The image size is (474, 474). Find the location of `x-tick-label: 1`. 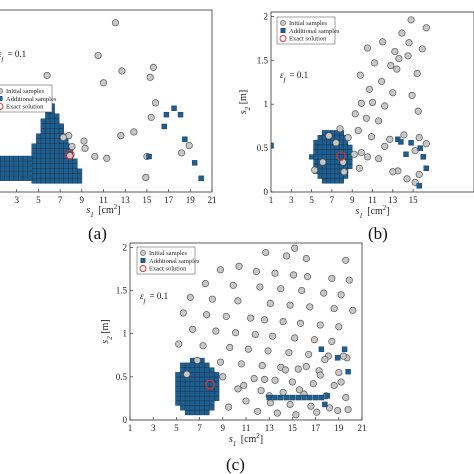

x-tick-label: 1 is located at coordinates (130, 428).